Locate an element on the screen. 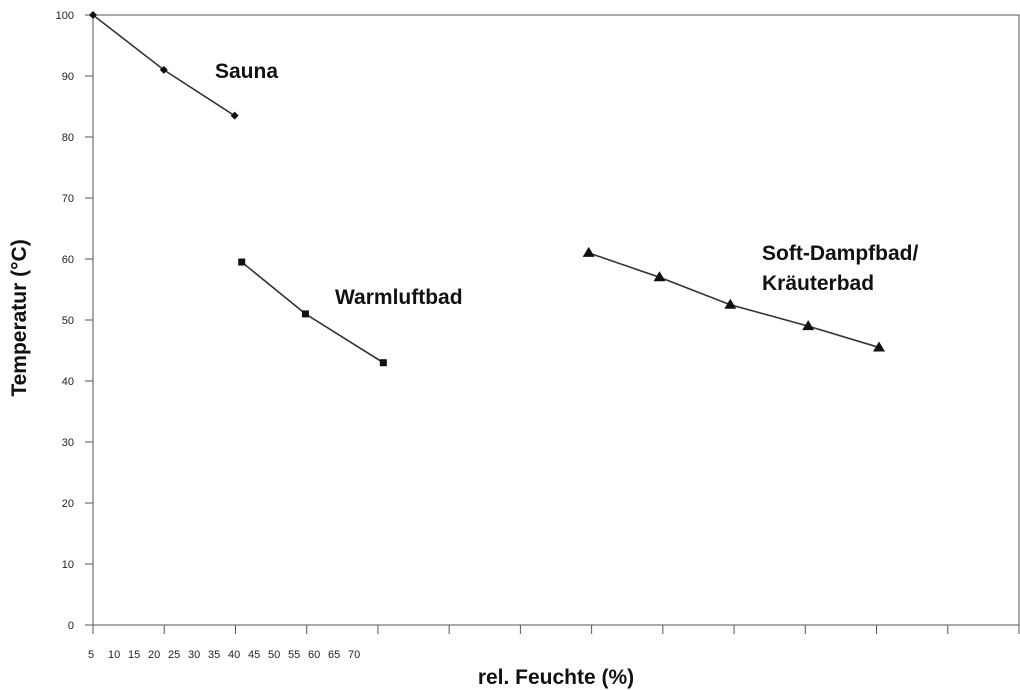 The width and height of the screenshot is (1020, 690). y-tick-label: 70 is located at coordinates (68, 199).